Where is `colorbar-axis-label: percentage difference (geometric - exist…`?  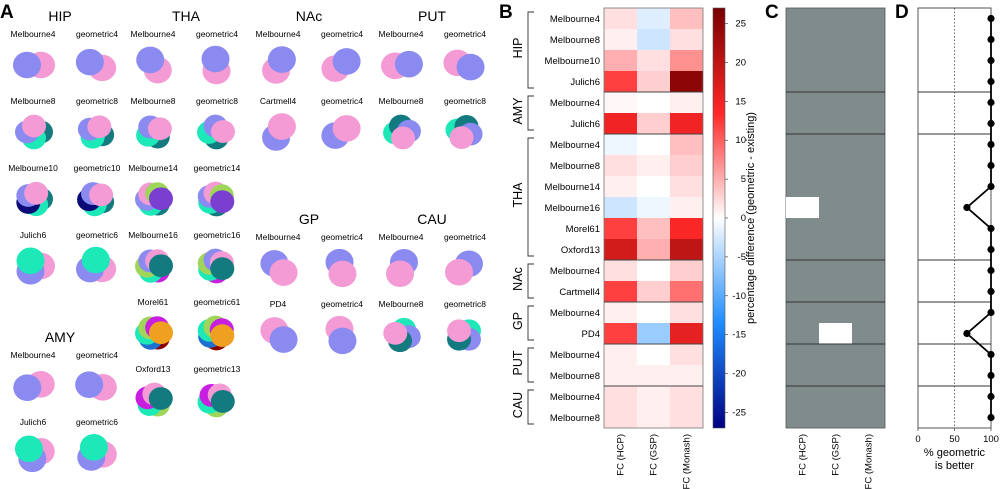
colorbar-axis-label: percentage difference (geometric - exist… is located at coordinates (751, 218).